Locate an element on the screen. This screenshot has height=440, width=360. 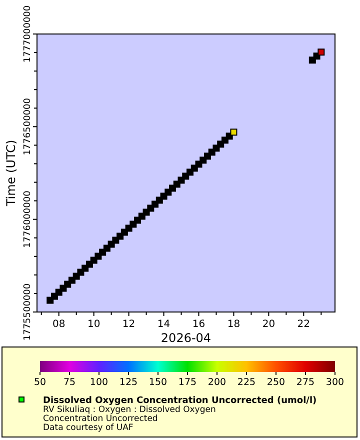
color-bar-label: 175 is located at coordinates (187, 382).